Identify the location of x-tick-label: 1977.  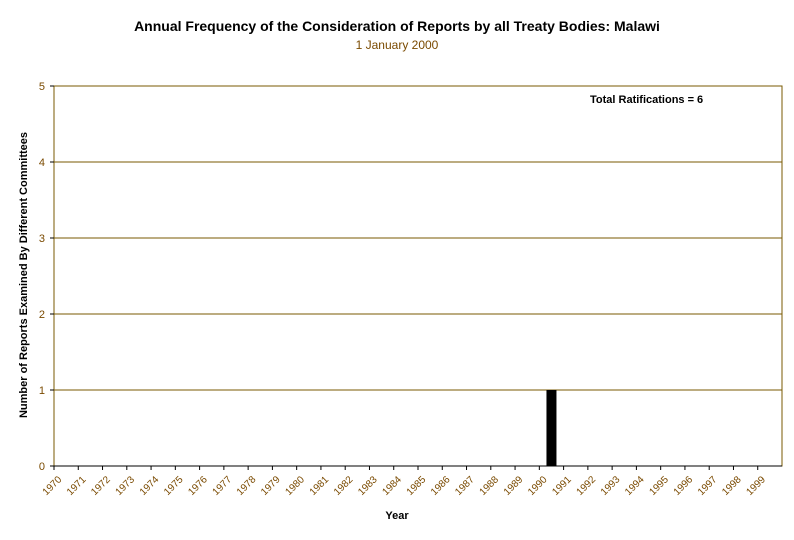
(223, 486).